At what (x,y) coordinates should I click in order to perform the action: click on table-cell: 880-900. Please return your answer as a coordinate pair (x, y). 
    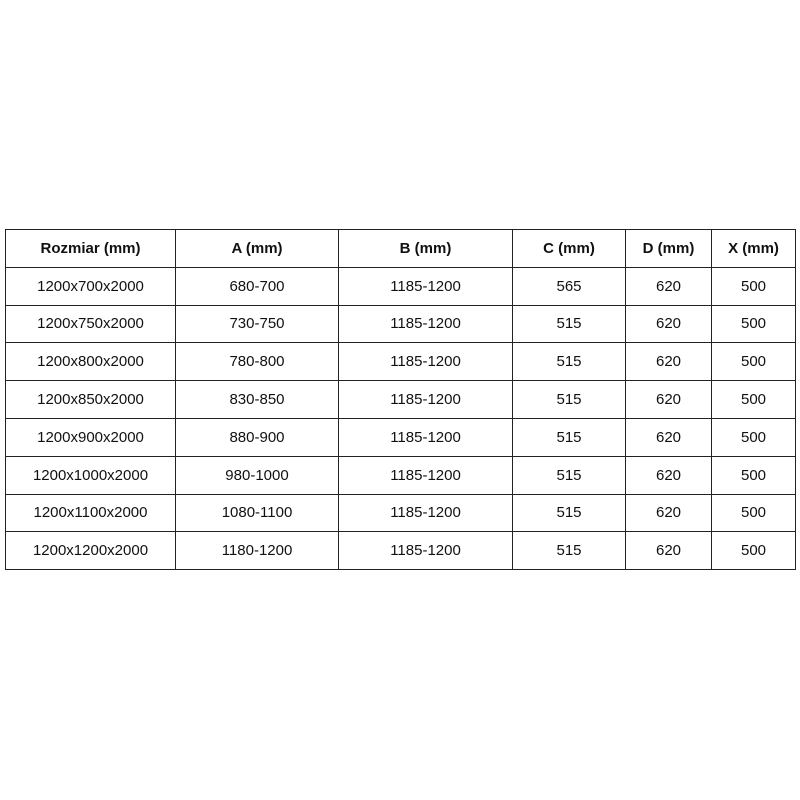
    Looking at the image, I should click on (257, 437).